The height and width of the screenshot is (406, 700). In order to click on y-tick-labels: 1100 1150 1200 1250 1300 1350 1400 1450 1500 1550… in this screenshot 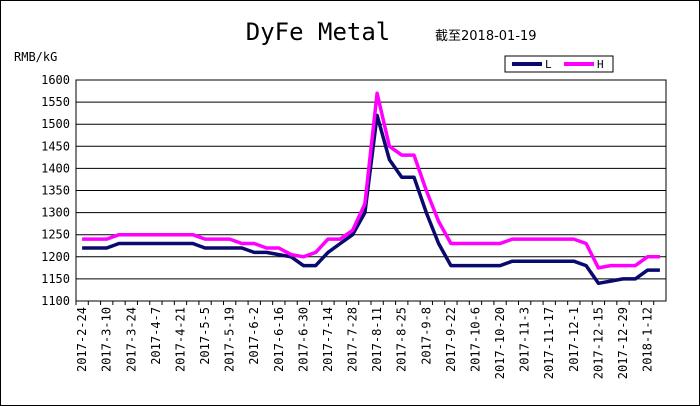, I will do `click(55, 190)`.